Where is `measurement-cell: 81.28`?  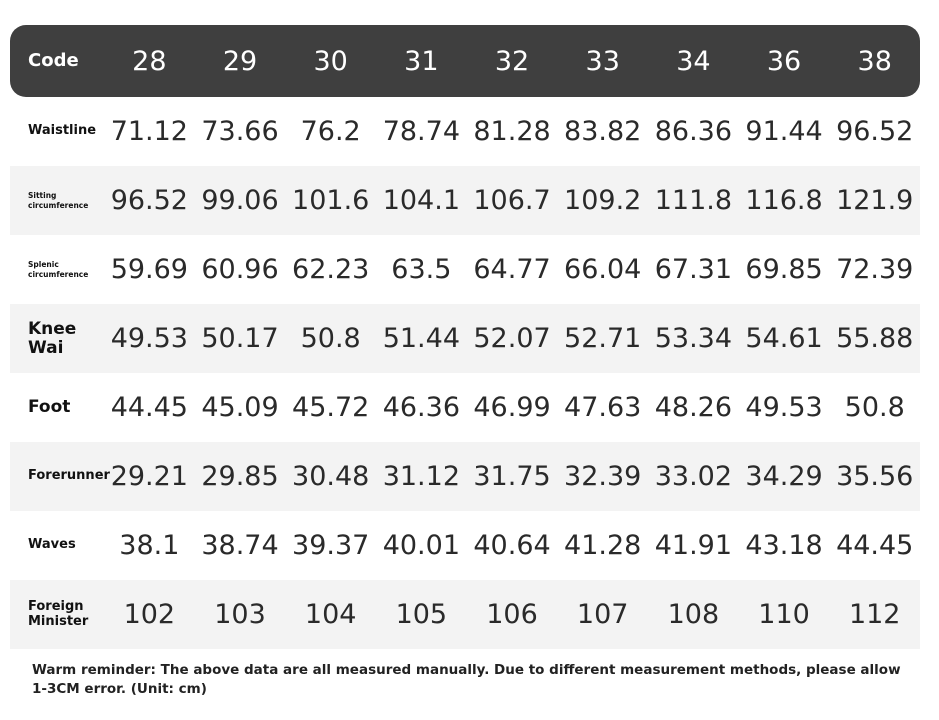
measurement-cell: 81.28 is located at coordinates (512, 131).